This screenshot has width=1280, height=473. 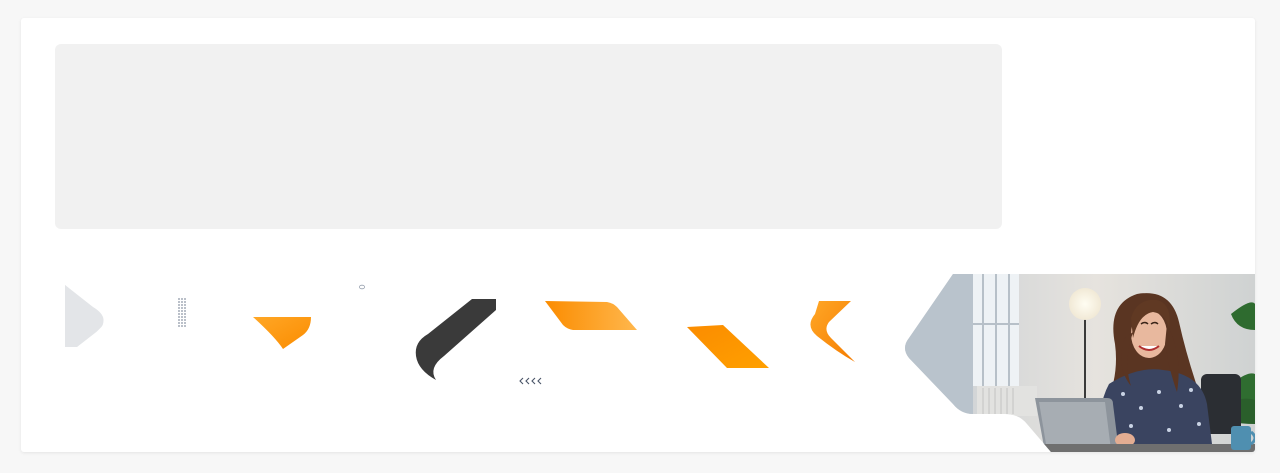 What do you see at coordinates (591, 315) in the screenshot?
I see `orange-parallelogram-shape` at bounding box center [591, 315].